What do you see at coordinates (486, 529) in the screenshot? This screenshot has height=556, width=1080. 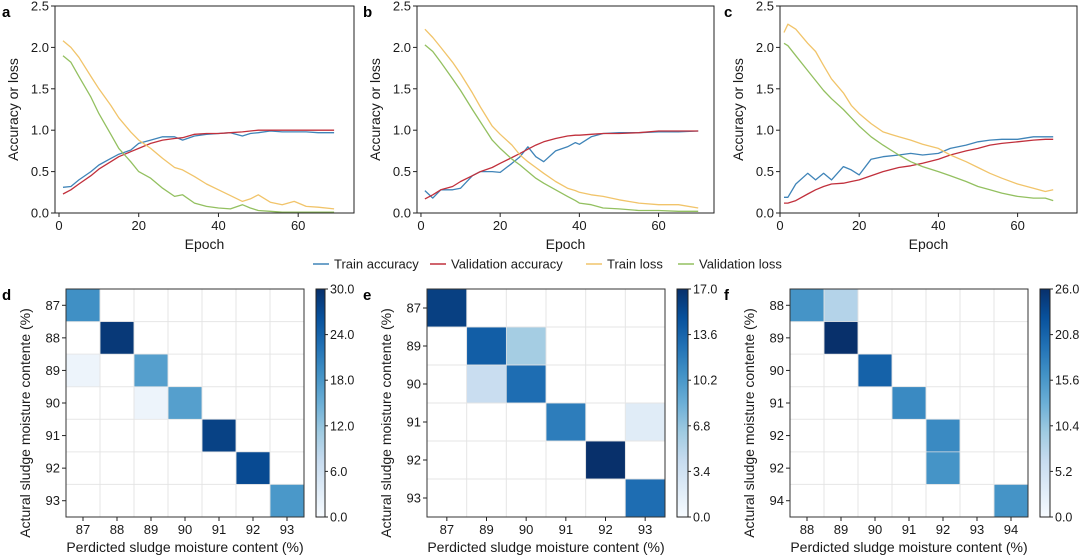 I see `x-tick-label: 89` at bounding box center [486, 529].